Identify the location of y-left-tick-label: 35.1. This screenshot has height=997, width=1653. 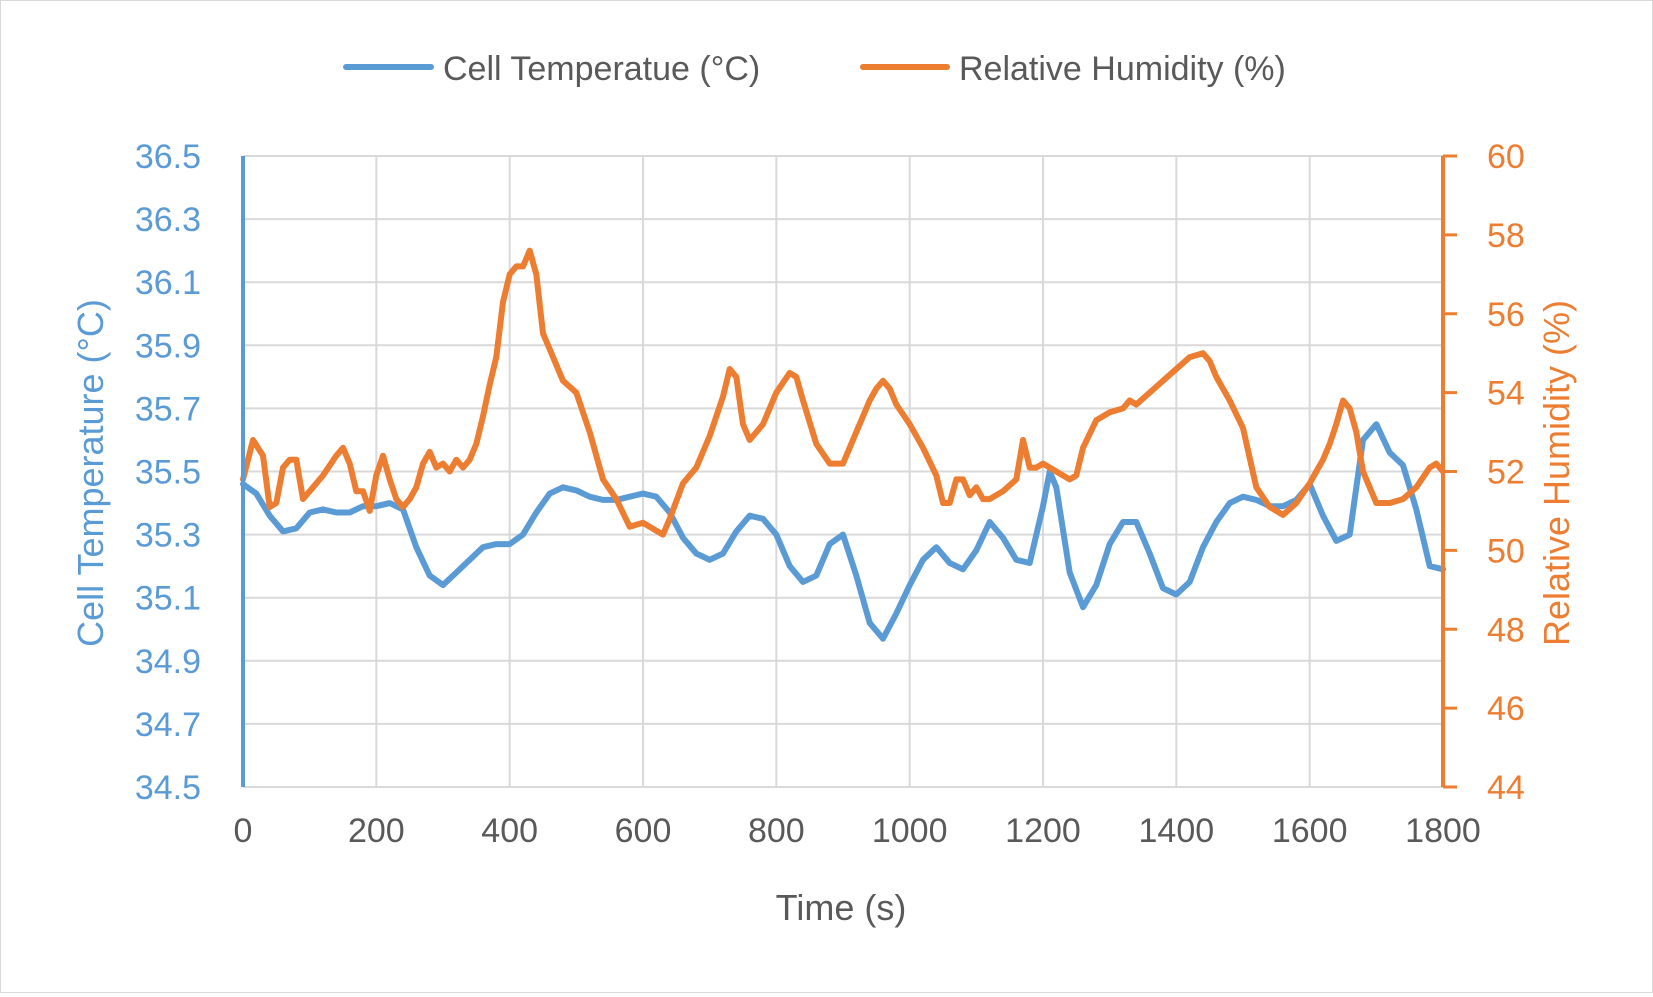
(168, 599).